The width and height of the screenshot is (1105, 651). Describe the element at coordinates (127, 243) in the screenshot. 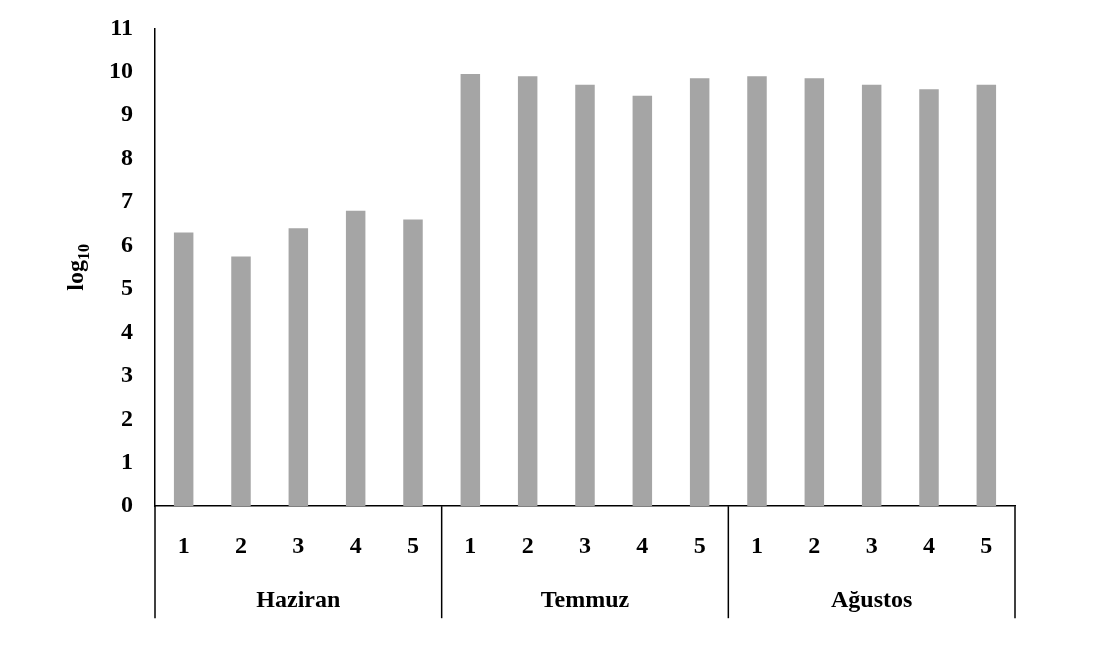

I see `y-tick-label: 6` at that location.